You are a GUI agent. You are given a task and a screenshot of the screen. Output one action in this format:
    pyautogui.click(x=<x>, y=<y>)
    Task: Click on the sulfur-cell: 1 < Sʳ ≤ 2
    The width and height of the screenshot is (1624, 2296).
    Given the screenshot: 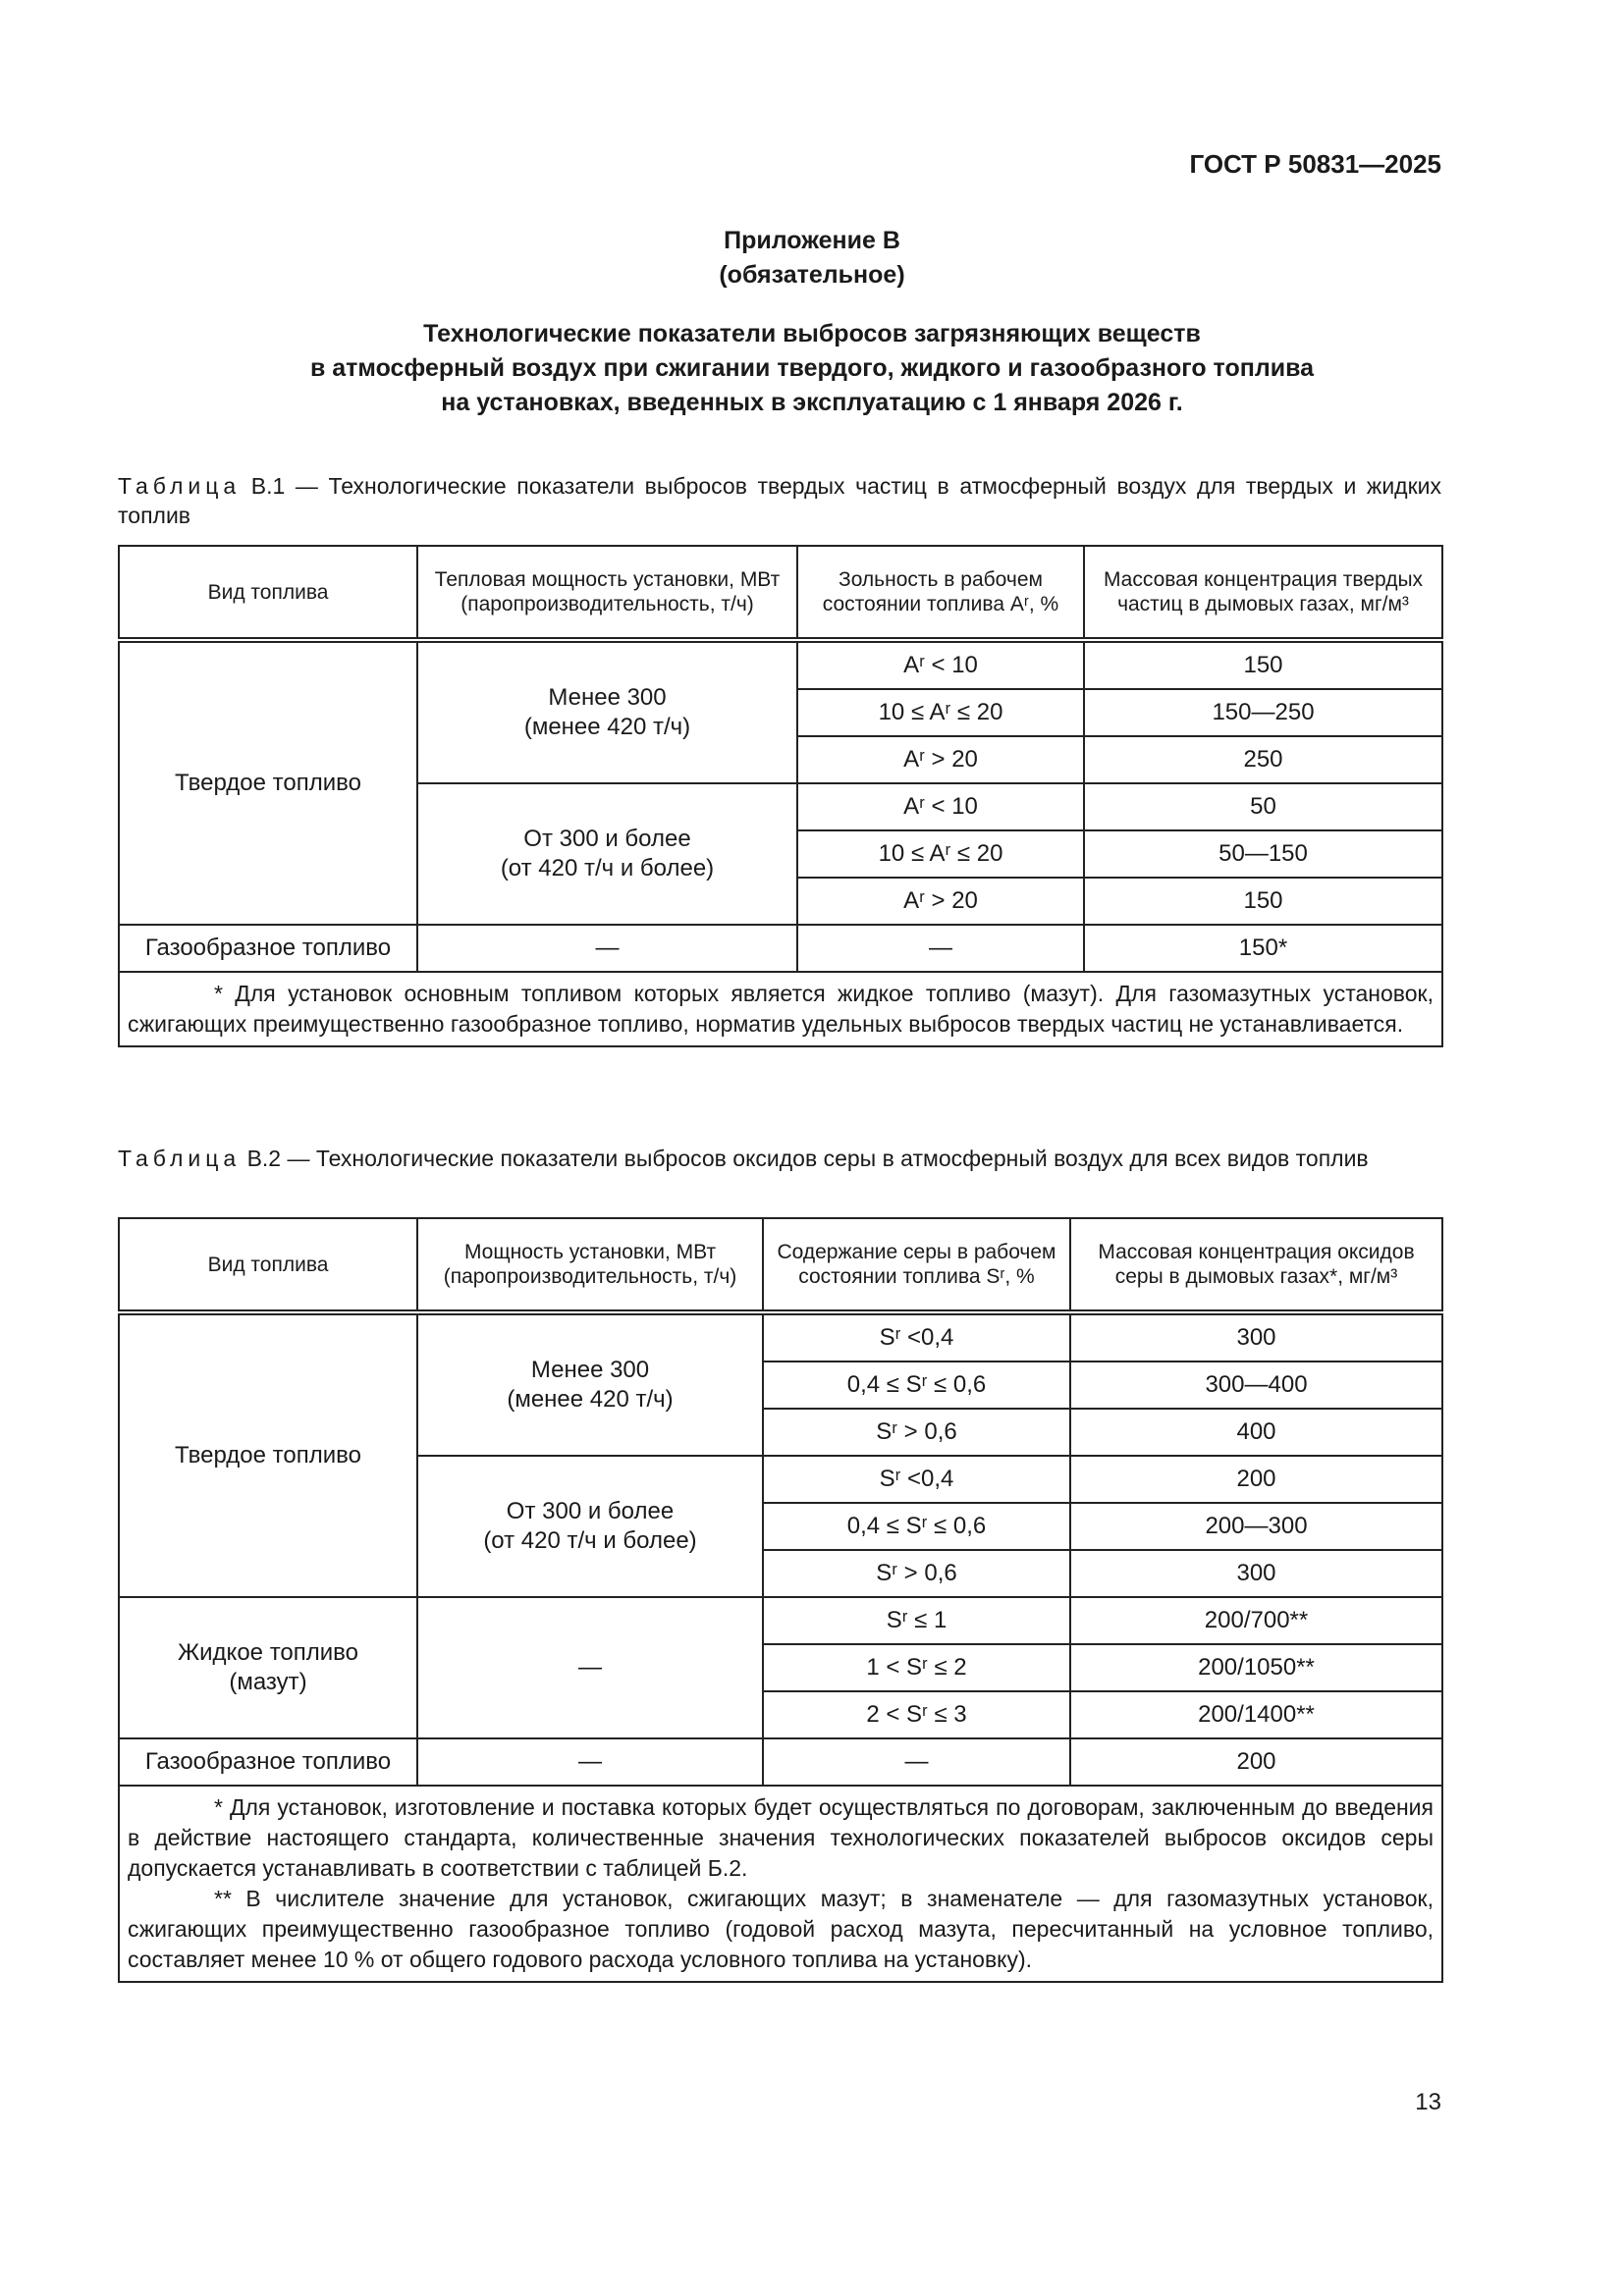 What is the action you would take?
    pyautogui.click(x=916, y=1667)
    